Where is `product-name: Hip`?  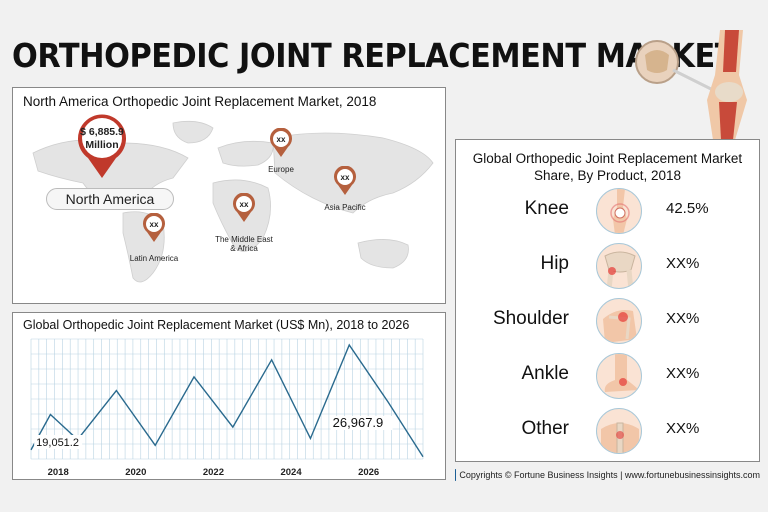 product-name: Hip is located at coordinates (554, 263).